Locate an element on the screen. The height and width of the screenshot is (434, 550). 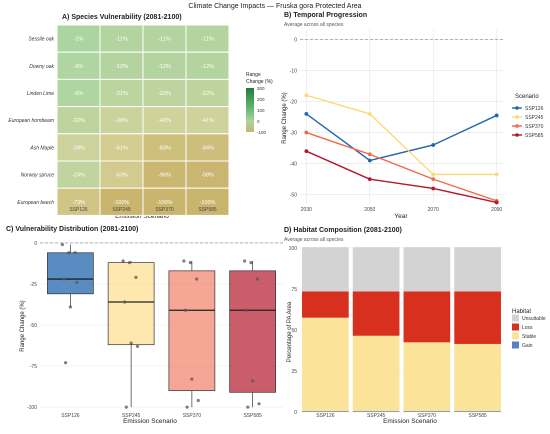
panel-d-subtitle: Average across all species is located at coordinates (314, 240).